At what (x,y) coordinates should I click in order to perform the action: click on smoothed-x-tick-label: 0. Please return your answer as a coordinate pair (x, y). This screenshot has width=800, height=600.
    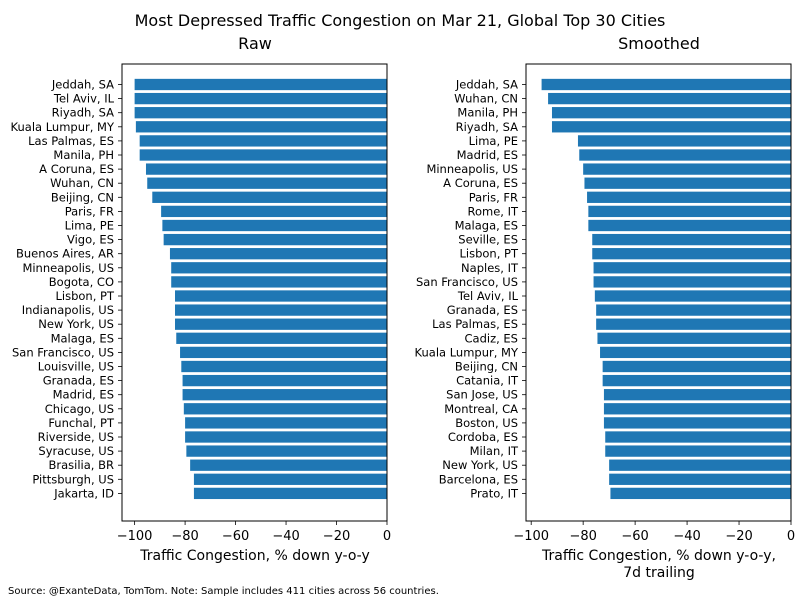
    Looking at the image, I should click on (791, 536).